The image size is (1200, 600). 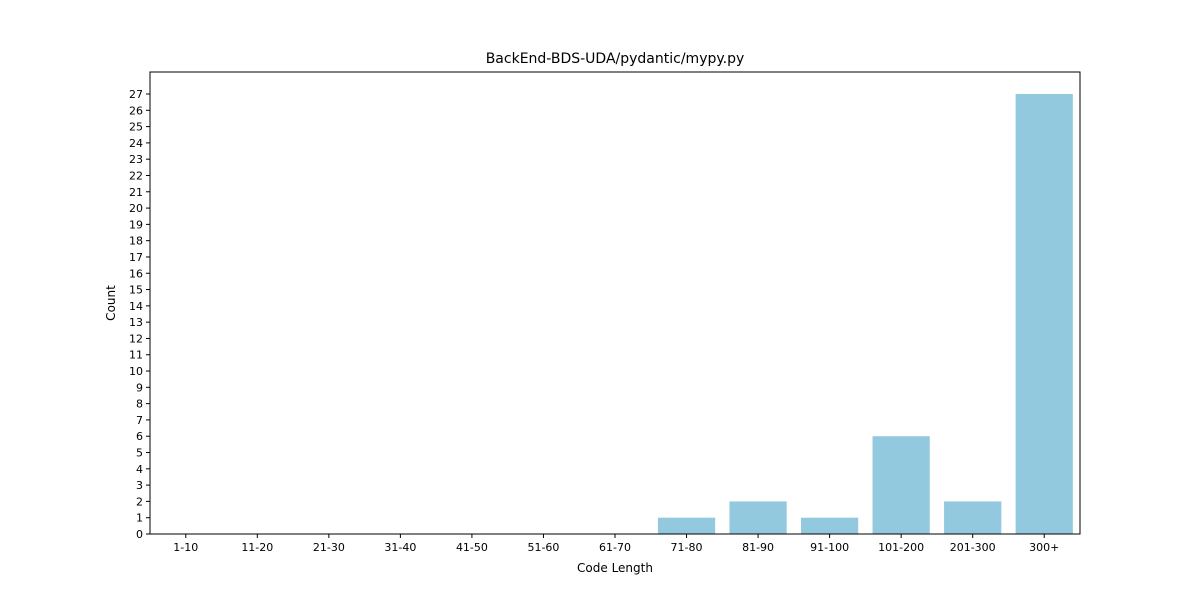 I want to click on x-tick-label: 101-200, so click(x=901, y=547).